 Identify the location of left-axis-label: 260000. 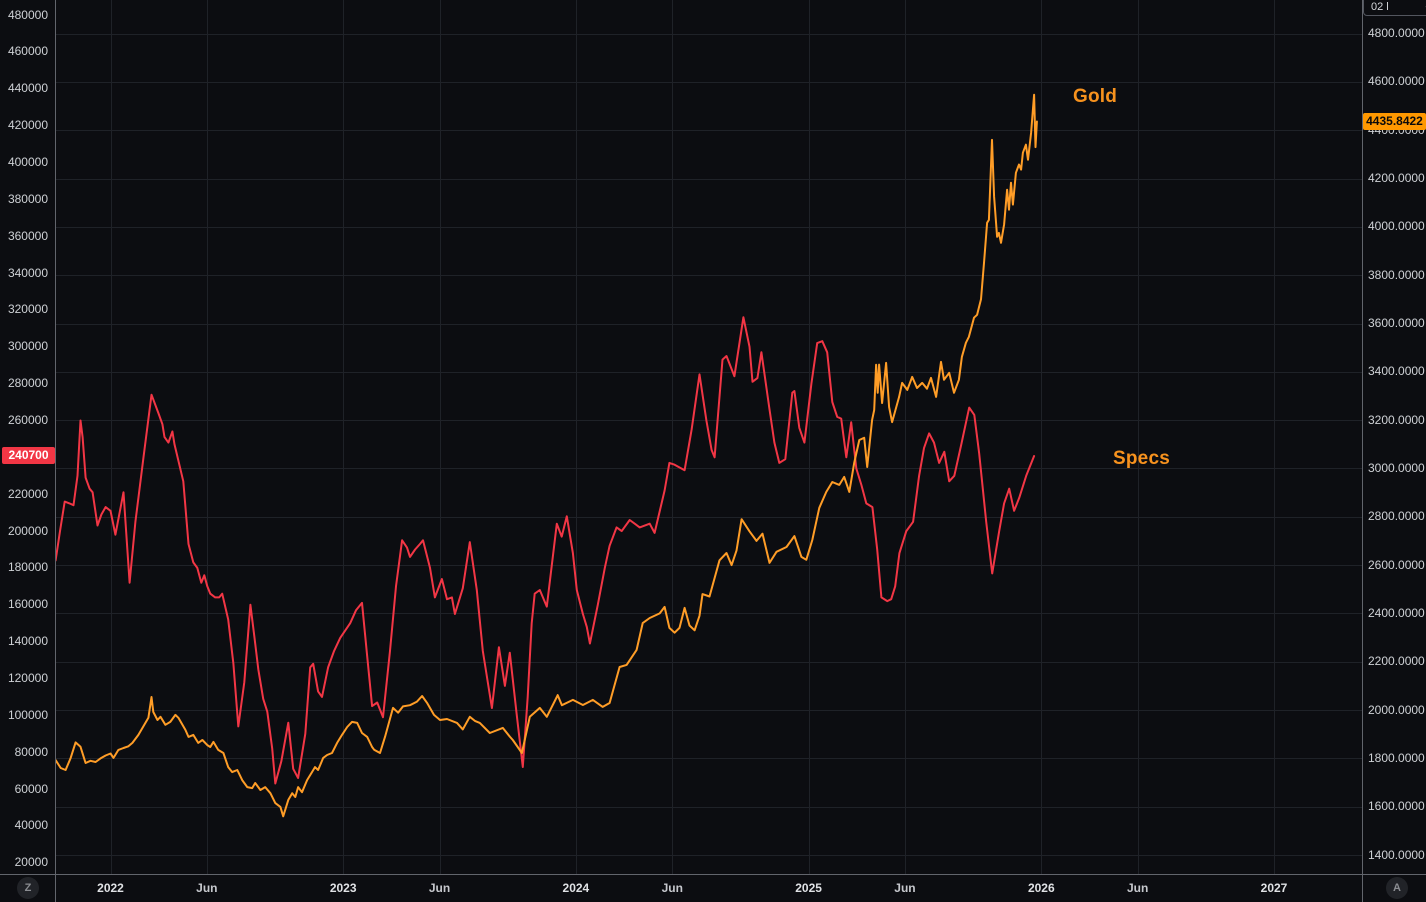
(27, 419).